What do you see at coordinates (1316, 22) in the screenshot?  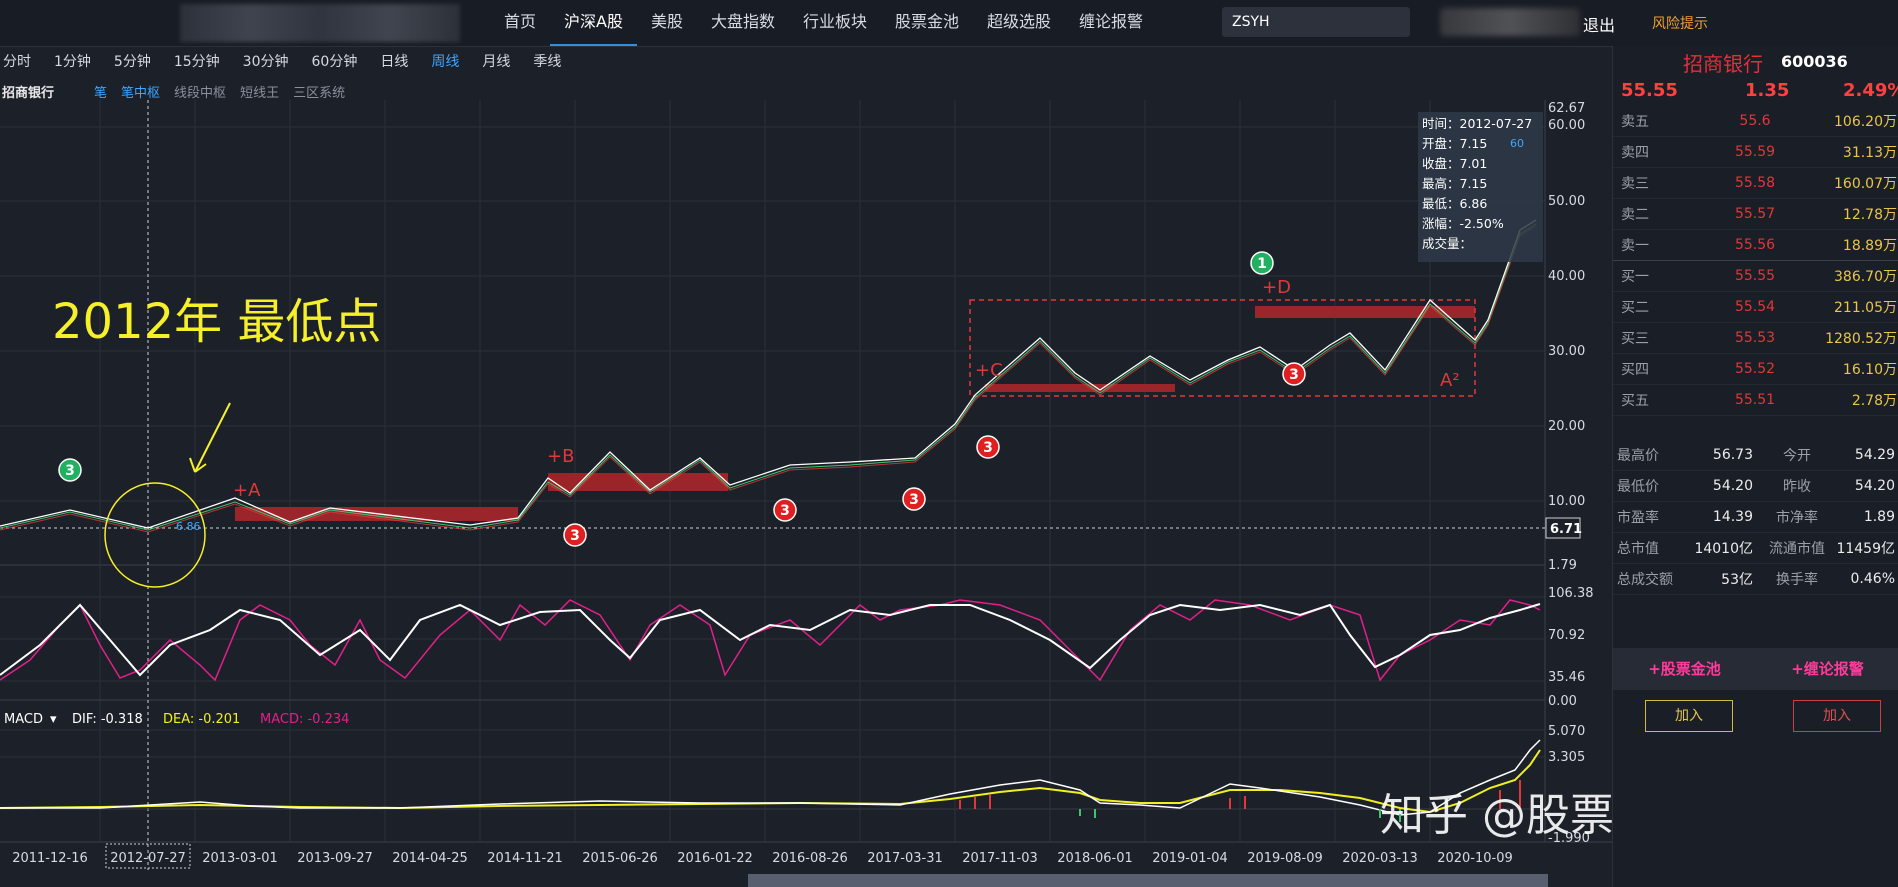 I see `search-input` at bounding box center [1316, 22].